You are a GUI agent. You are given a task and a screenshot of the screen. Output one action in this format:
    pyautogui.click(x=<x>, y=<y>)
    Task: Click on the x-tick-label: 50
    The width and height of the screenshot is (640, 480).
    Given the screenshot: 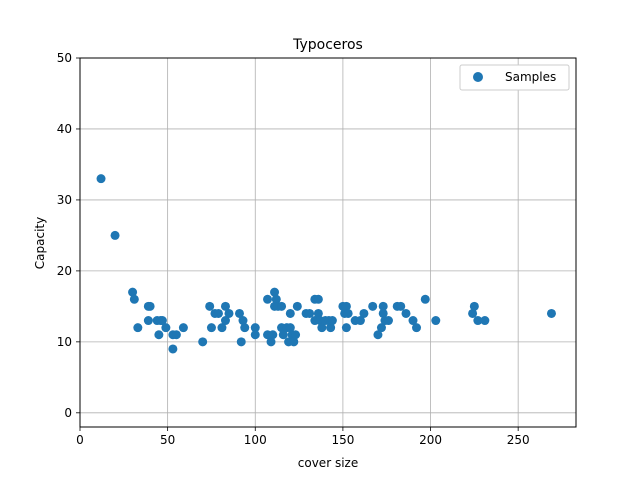 What is the action you would take?
    pyautogui.click(x=167, y=440)
    